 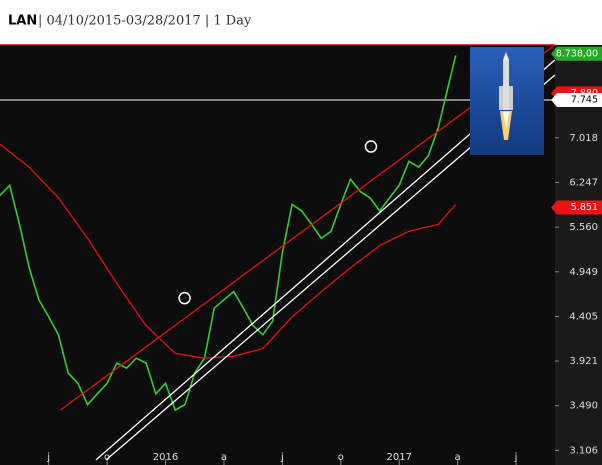 I want to click on price-tag-label: 8.738,00, so click(x=577, y=53).